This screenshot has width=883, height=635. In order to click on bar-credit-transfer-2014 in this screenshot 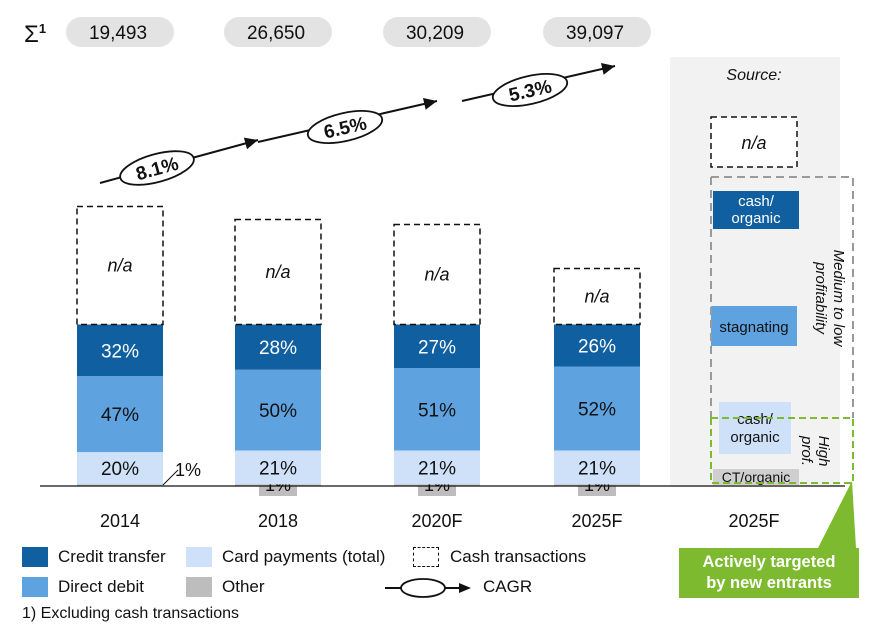, I will do `click(120, 350)`.